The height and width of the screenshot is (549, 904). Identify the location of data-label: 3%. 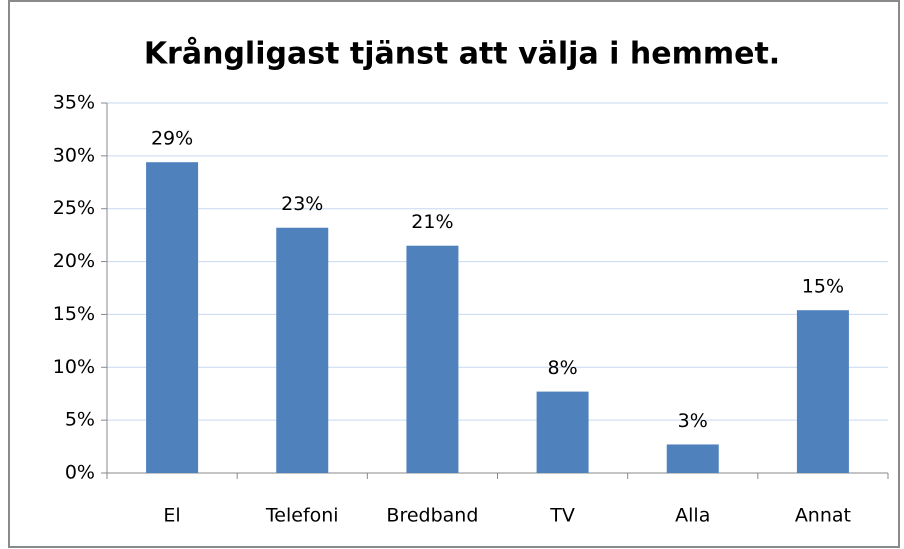
(693, 421).